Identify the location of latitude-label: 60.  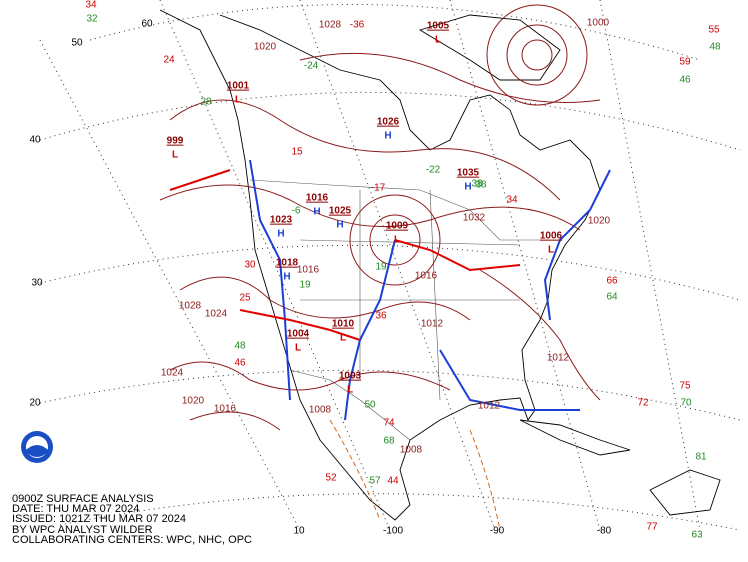
(147, 24).